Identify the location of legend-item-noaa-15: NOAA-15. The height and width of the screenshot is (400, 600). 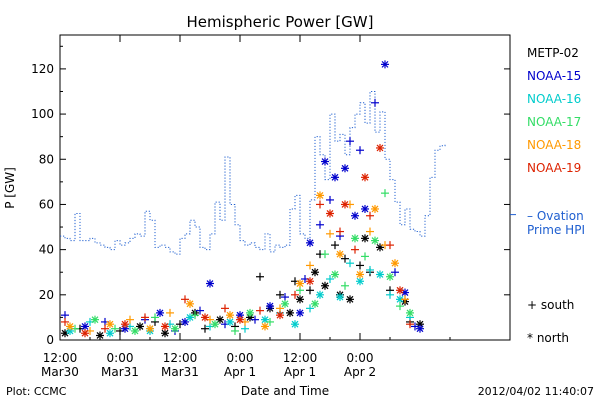
(554, 76).